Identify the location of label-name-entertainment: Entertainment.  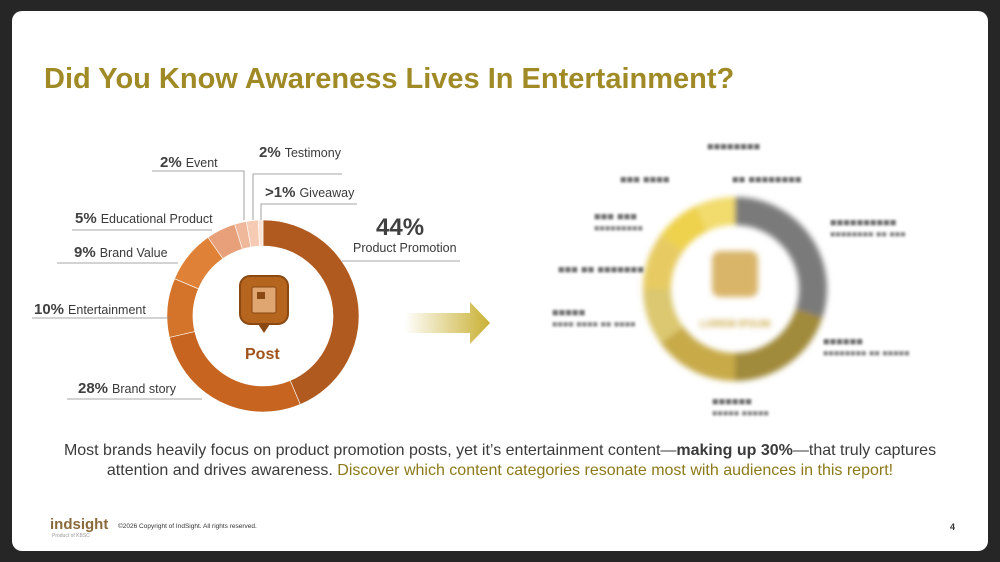
(107, 310).